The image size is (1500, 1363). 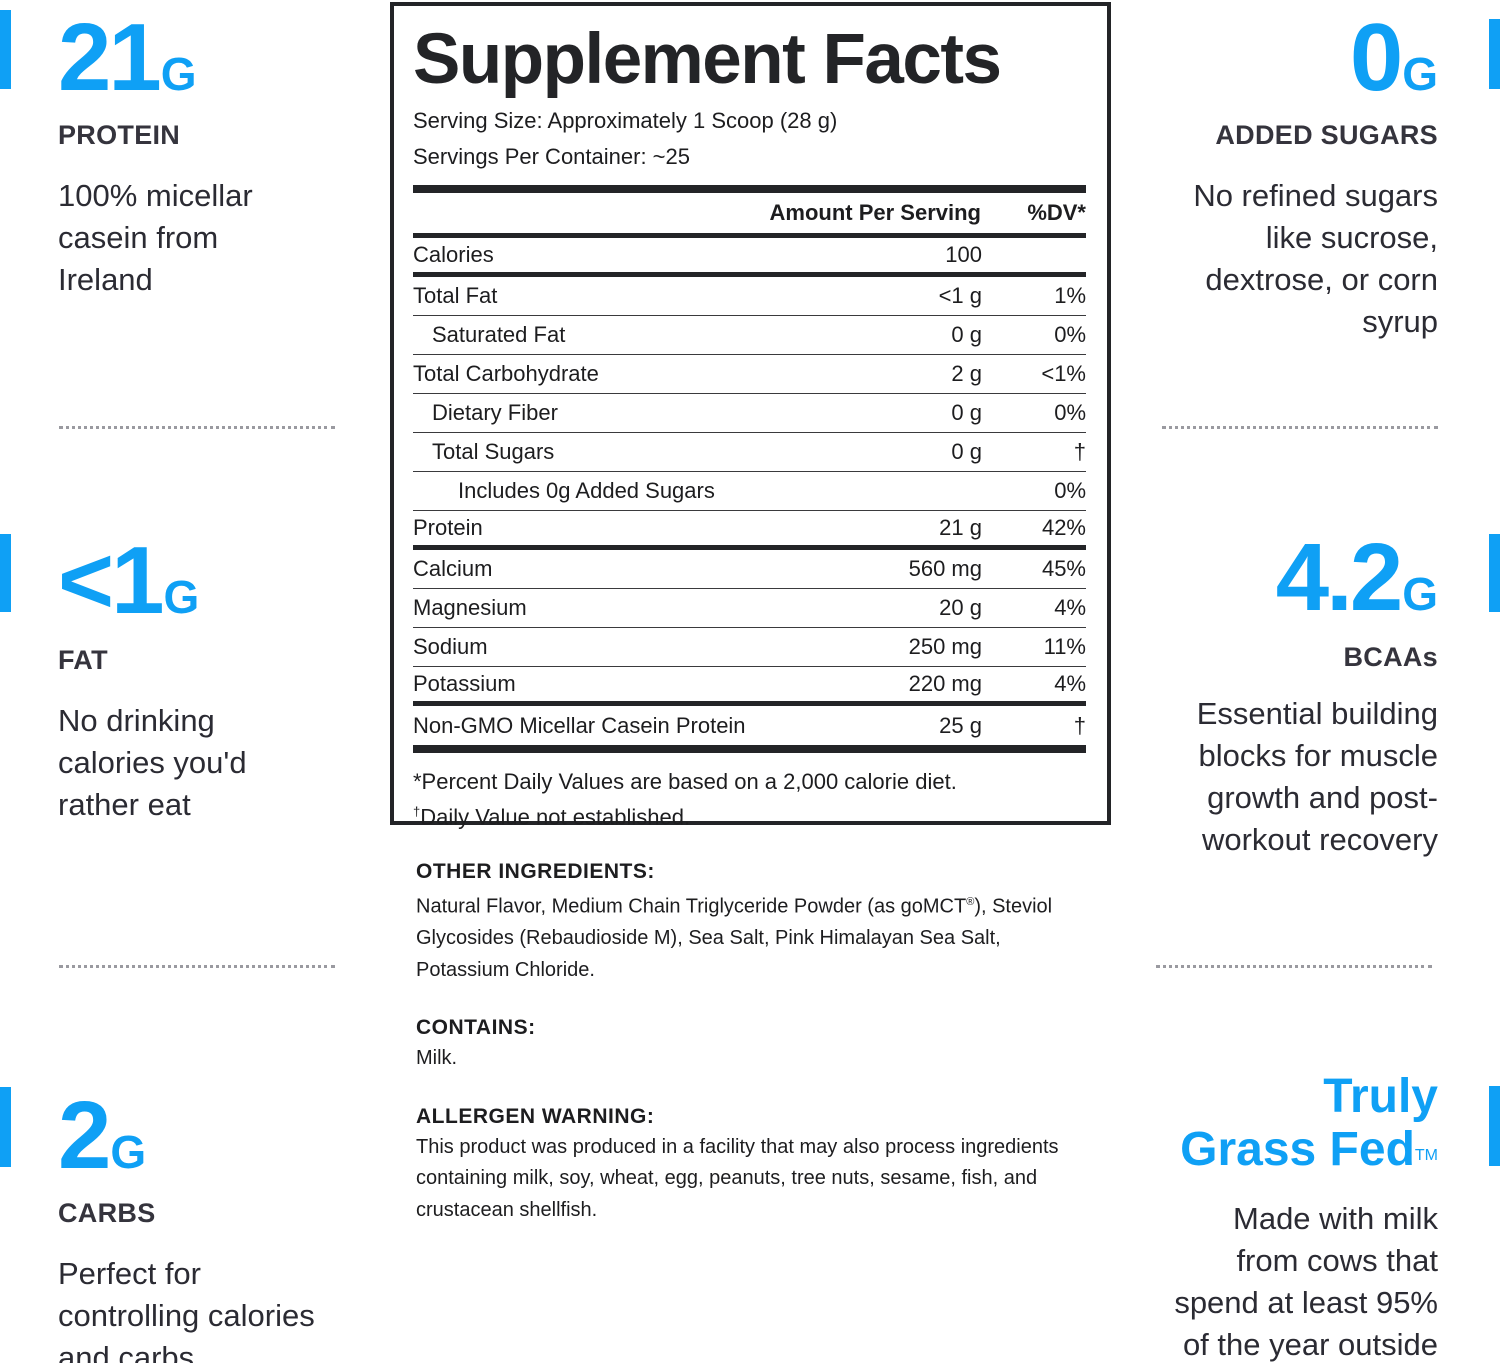 I want to click on facts-row-protein: Protein 21 g 42%, so click(x=749, y=530).